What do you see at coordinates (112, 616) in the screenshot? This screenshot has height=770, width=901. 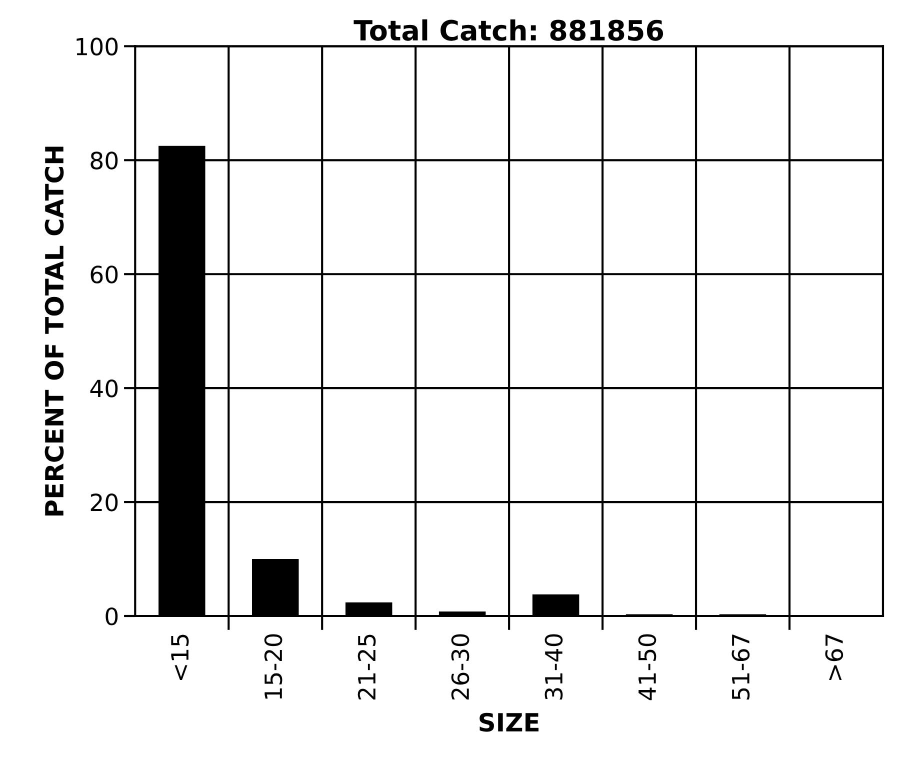 I see `y-tick-label: 0` at bounding box center [112, 616].